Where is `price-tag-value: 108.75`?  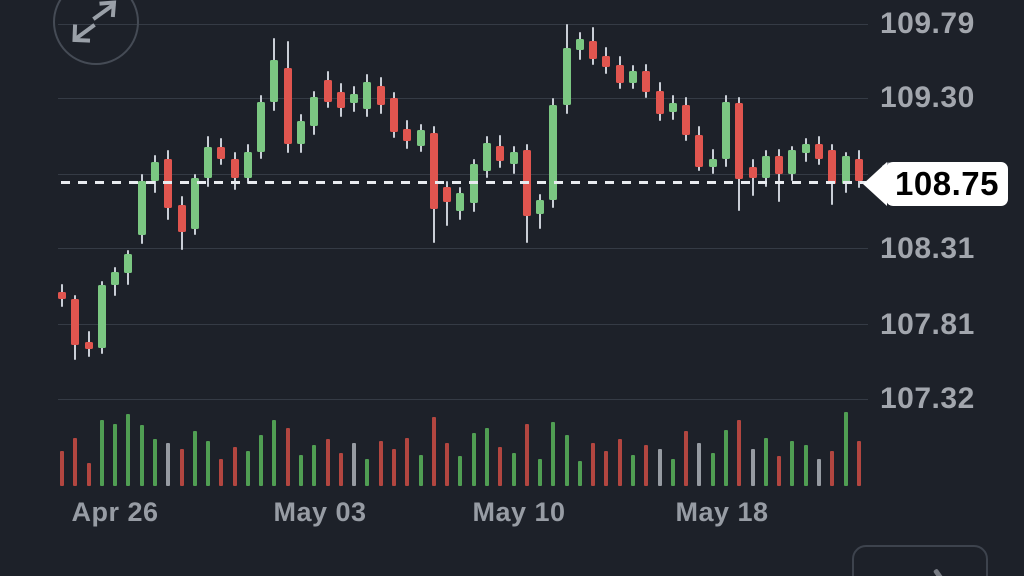
price-tag-value: 108.75 is located at coordinates (947, 183).